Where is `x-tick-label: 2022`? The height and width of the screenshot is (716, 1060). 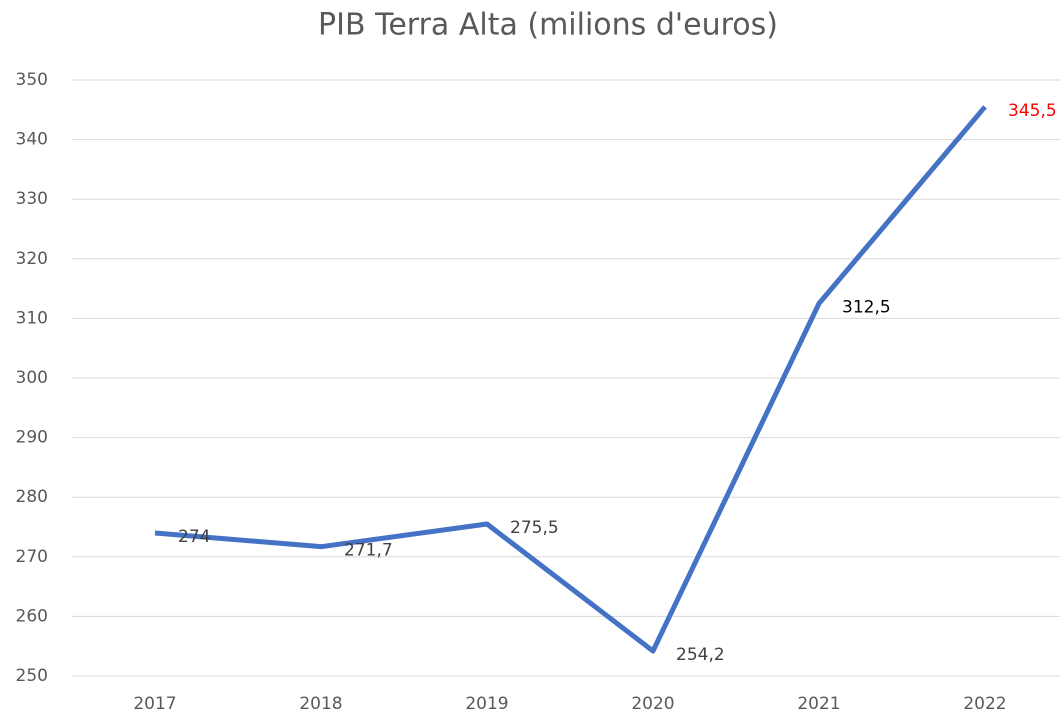 x-tick-label: 2022 is located at coordinates (984, 704).